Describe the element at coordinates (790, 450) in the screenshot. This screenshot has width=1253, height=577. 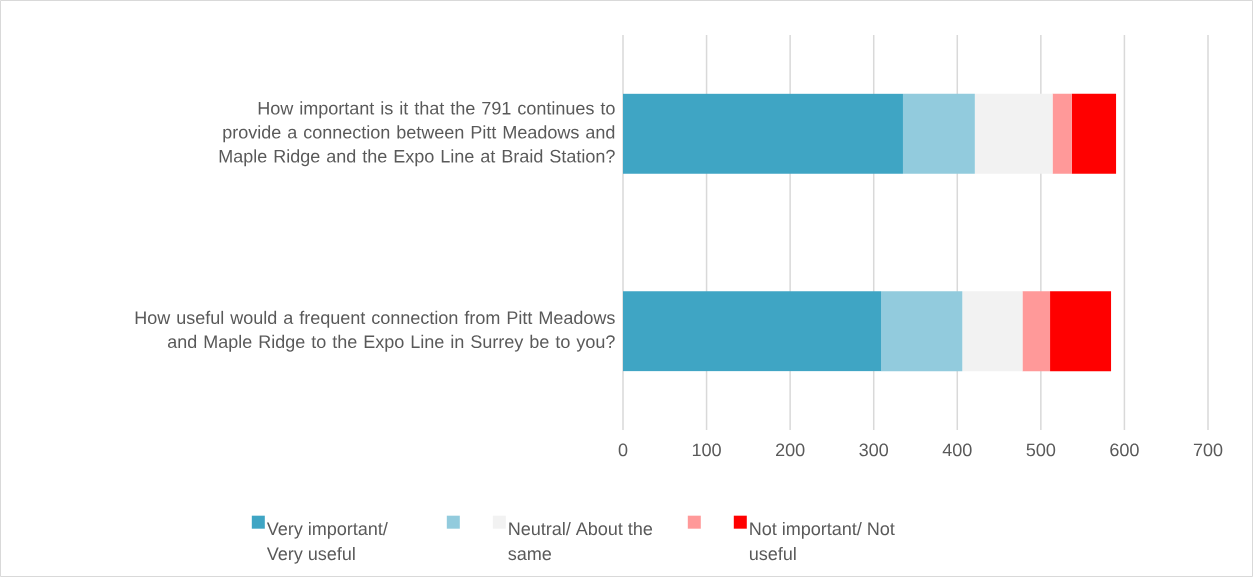
I see `x-tick-label: 200` at that location.